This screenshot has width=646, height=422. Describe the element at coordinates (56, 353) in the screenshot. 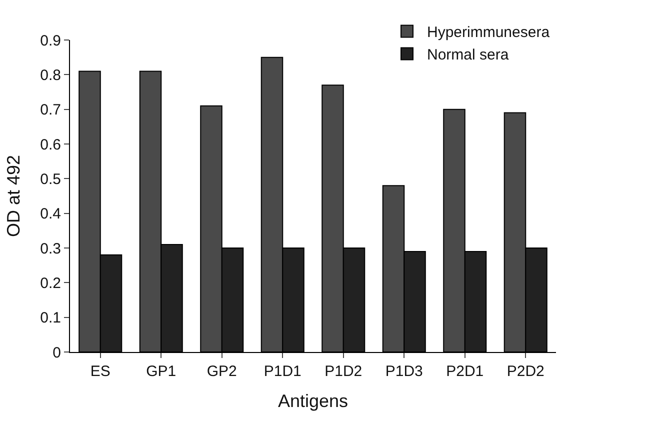

I see `y-tick-label: 0` at that location.